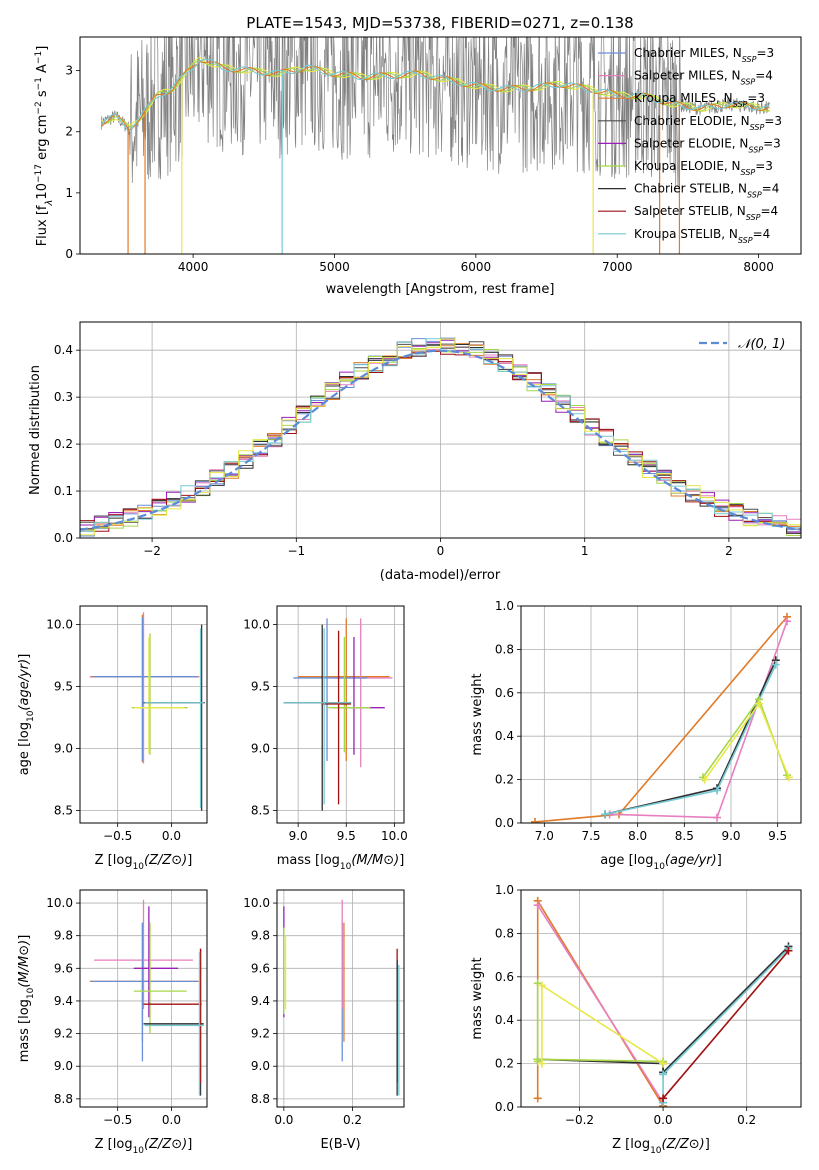 Image resolution: width=819 pixels, height=1170 pixels. What do you see at coordinates (440, 575) in the screenshot?
I see `x-axis-label: (data-model)/error` at bounding box center [440, 575].